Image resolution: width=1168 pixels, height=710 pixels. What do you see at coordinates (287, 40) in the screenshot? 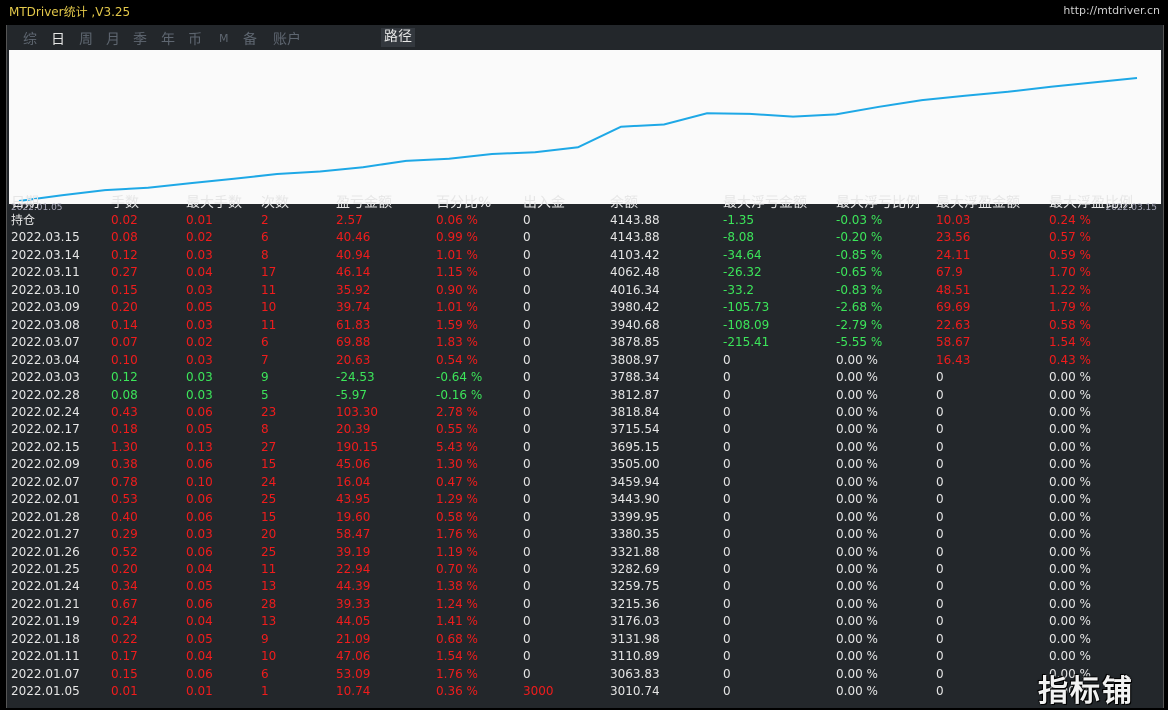
I see `tab-account: 账户` at bounding box center [287, 40].